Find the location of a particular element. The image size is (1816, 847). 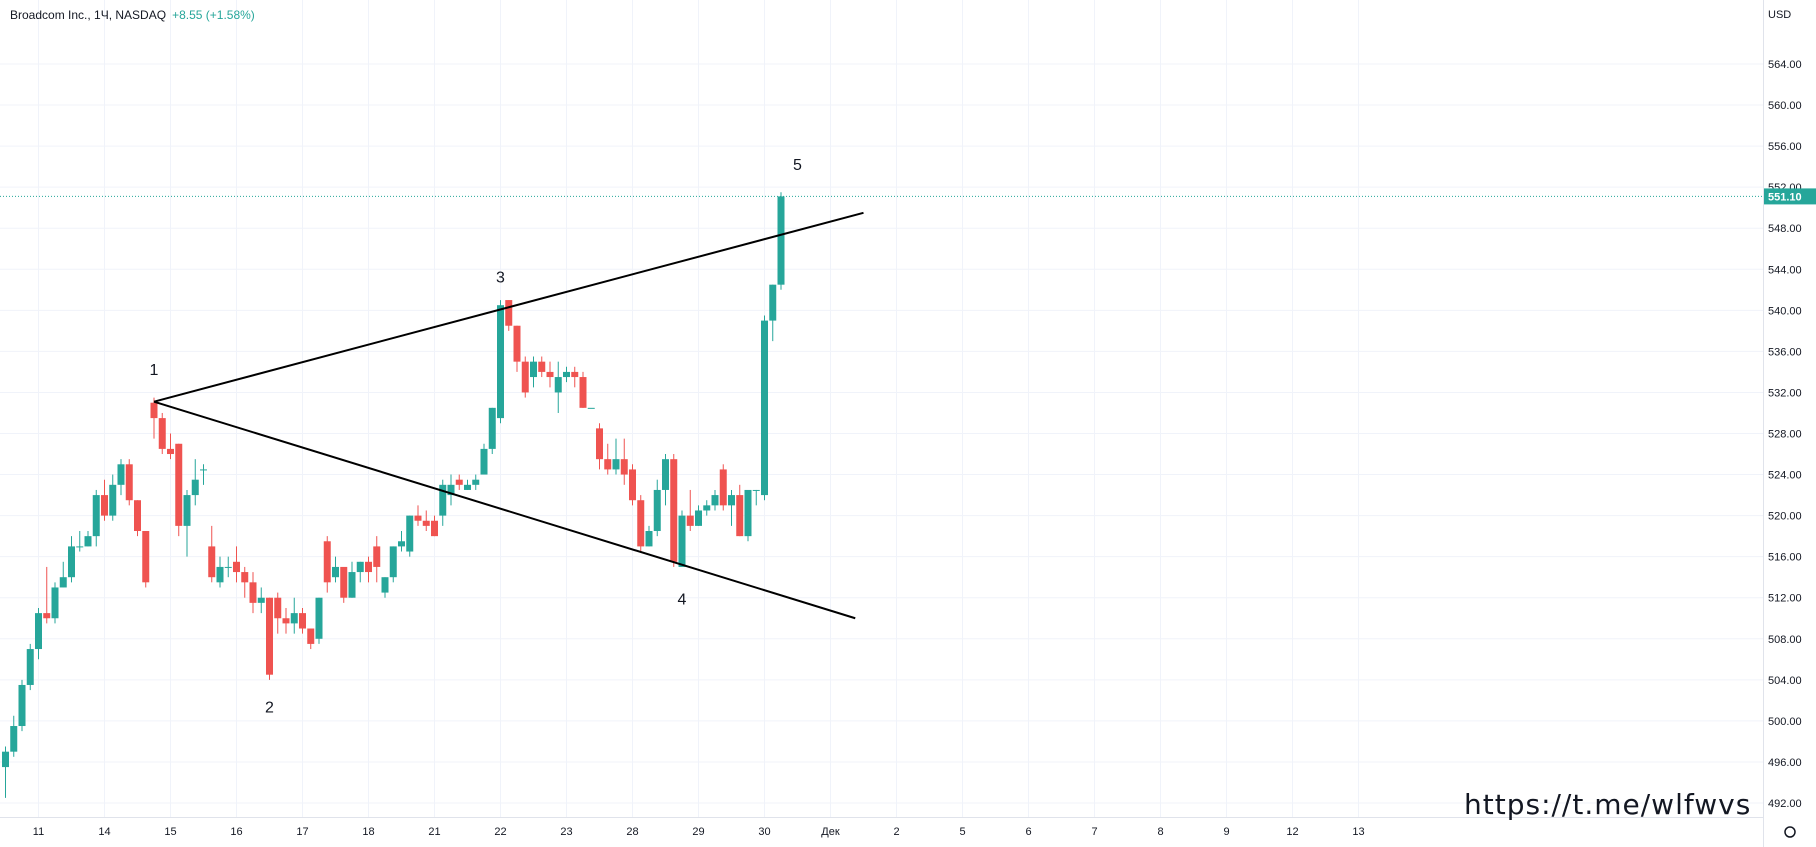

gear-icon is located at coordinates (1790, 832).